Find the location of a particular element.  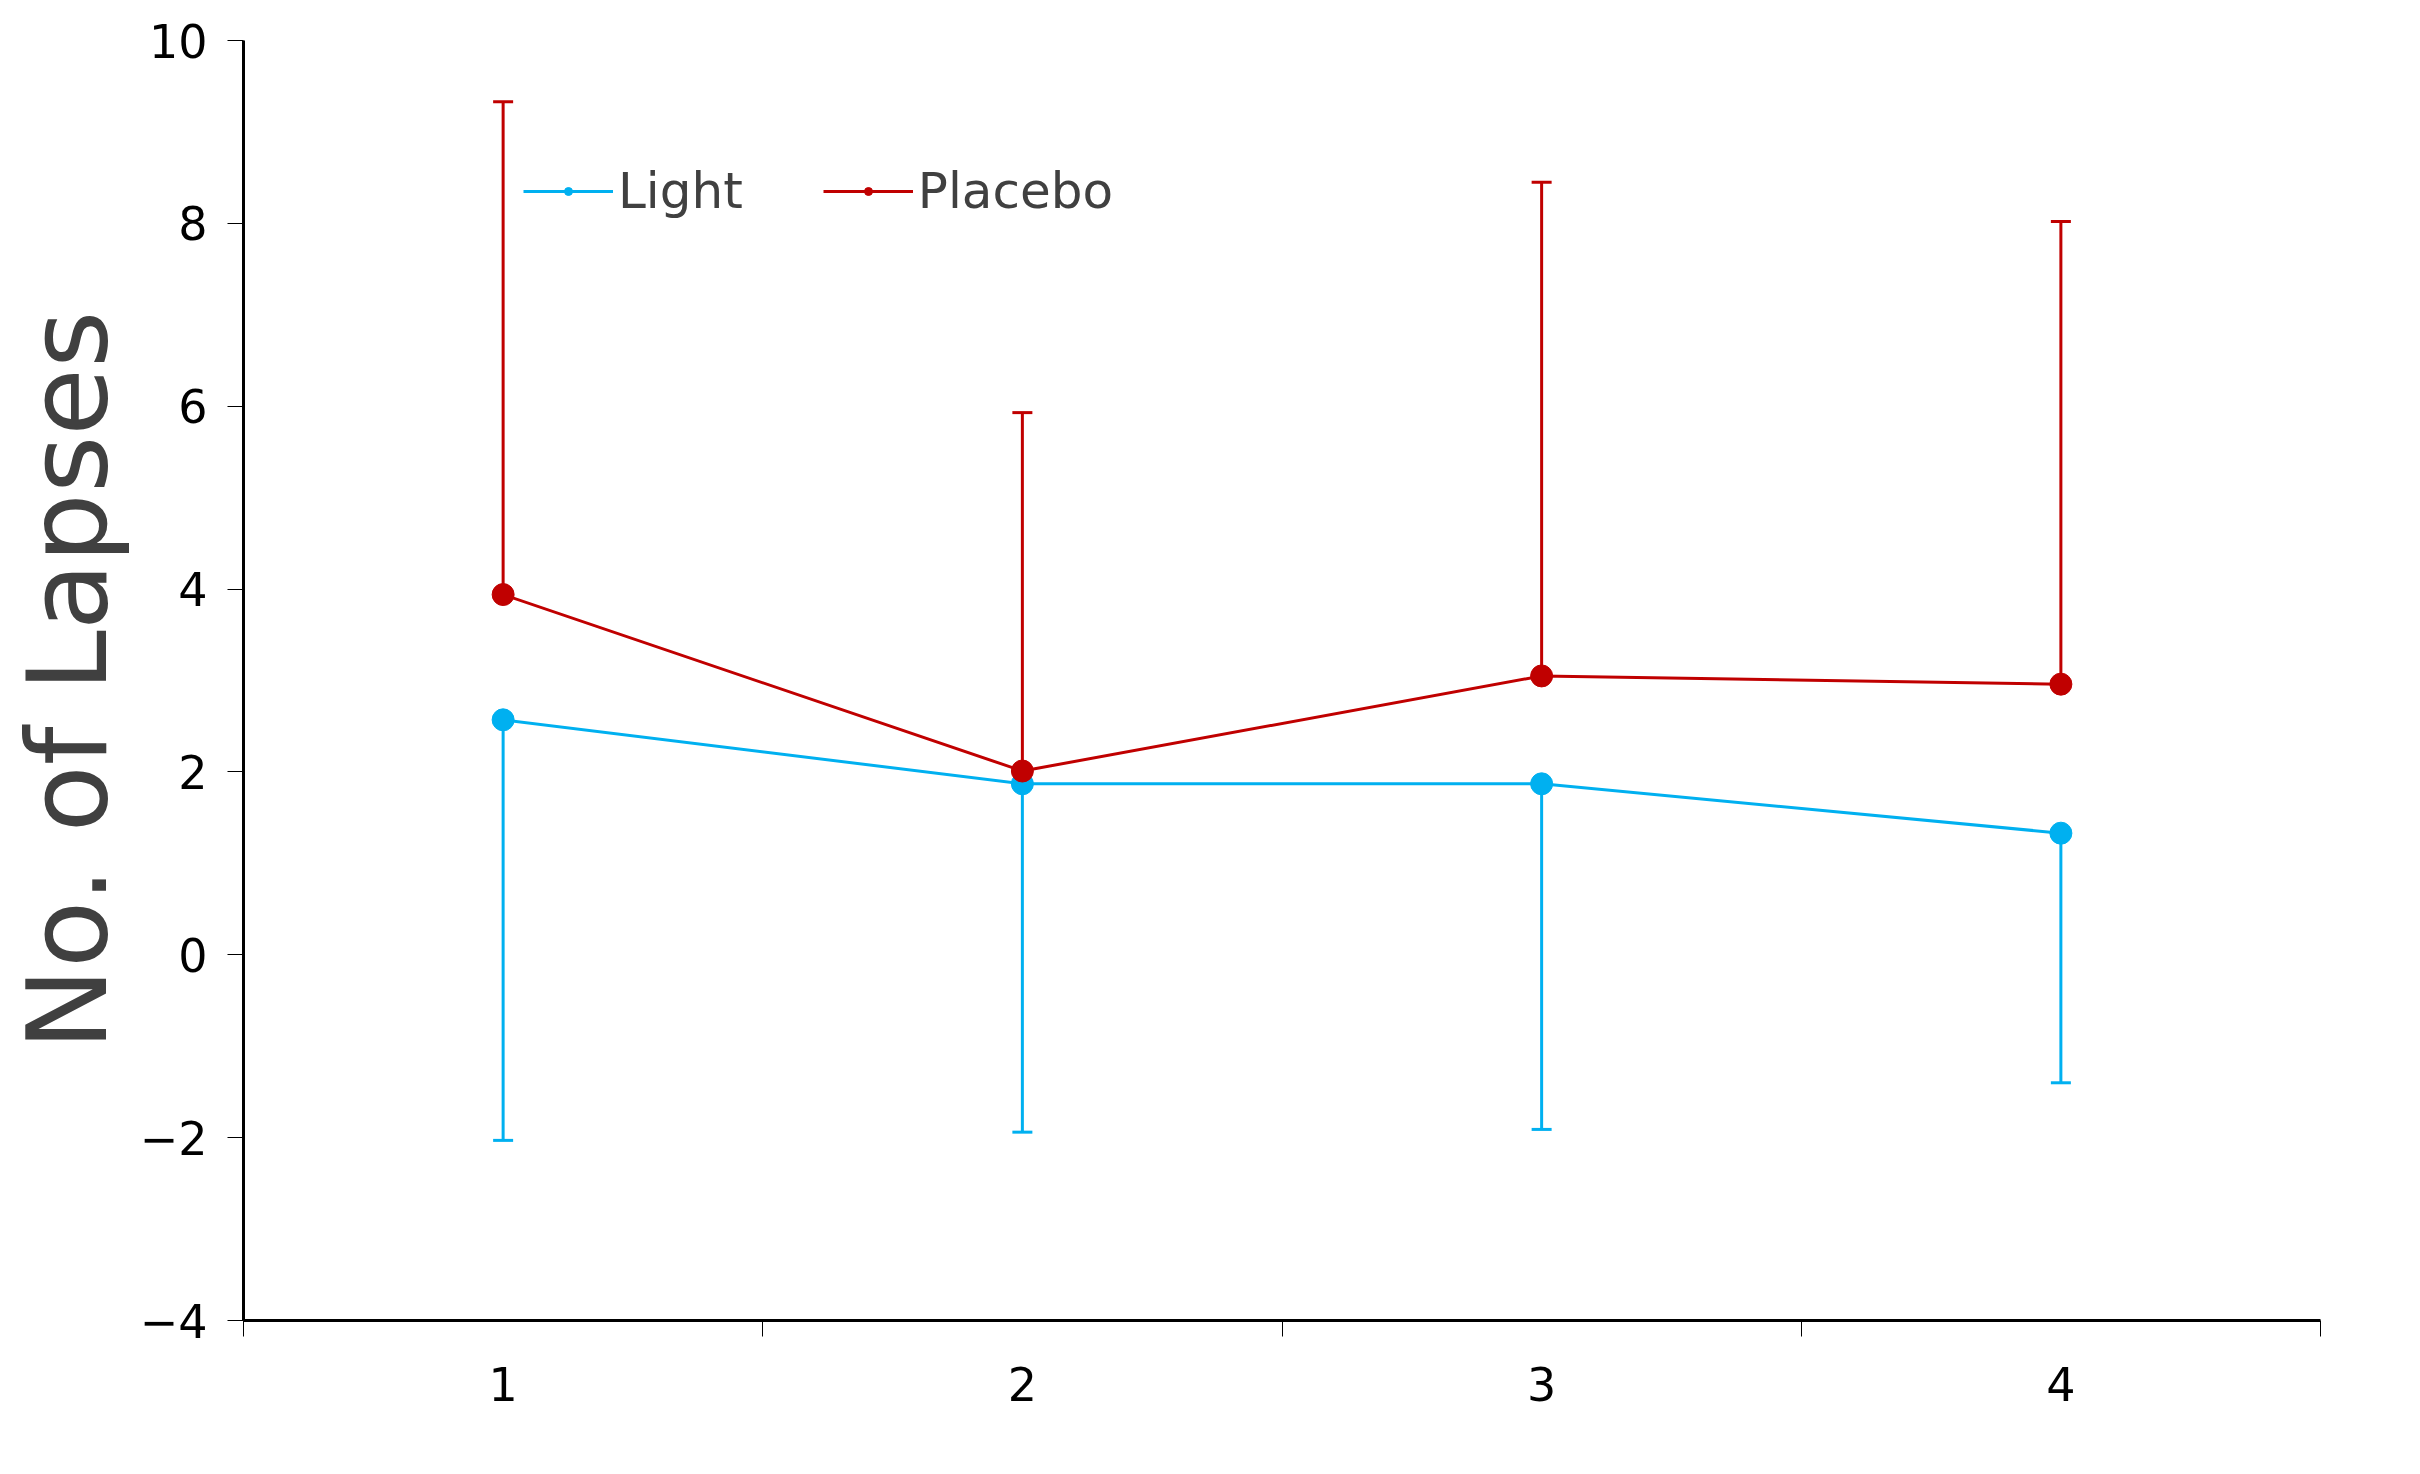

x-tick-label: 2 is located at coordinates (1022, 1384).